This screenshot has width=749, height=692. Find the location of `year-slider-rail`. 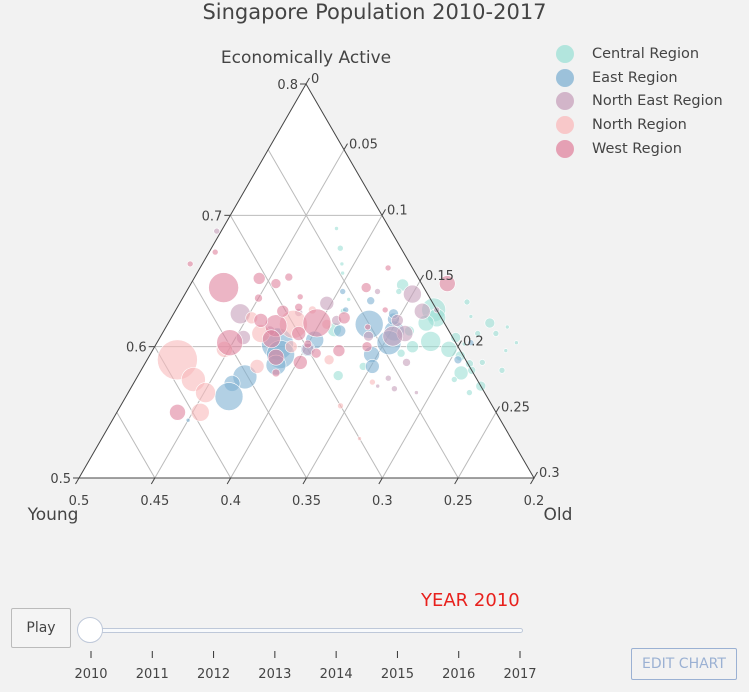

year-slider-rail is located at coordinates (304, 630).